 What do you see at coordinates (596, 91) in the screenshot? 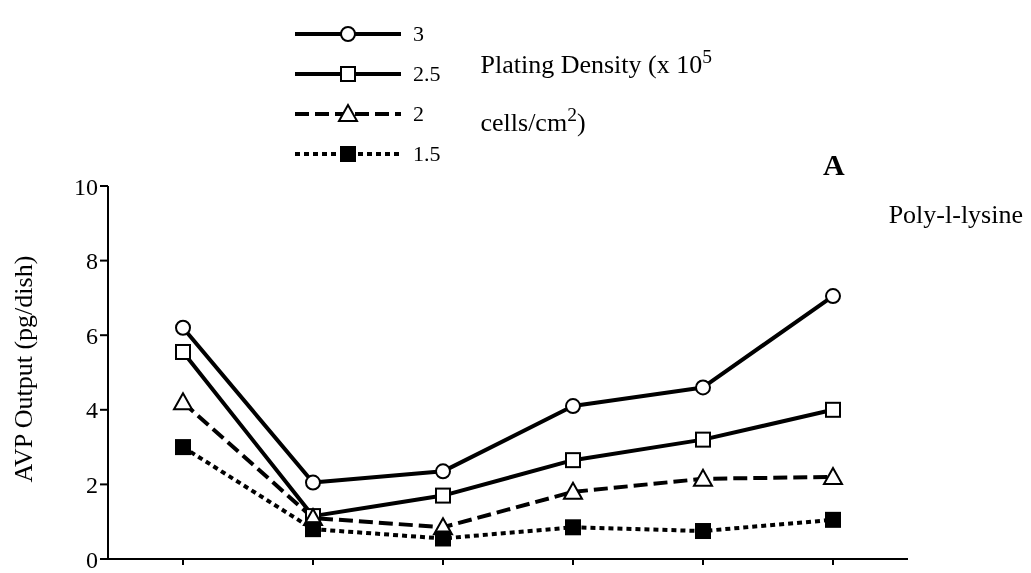
I see `text: Plating Density (x 10$^{5}$ cells/cm$^{2}$)` at bounding box center [596, 91].